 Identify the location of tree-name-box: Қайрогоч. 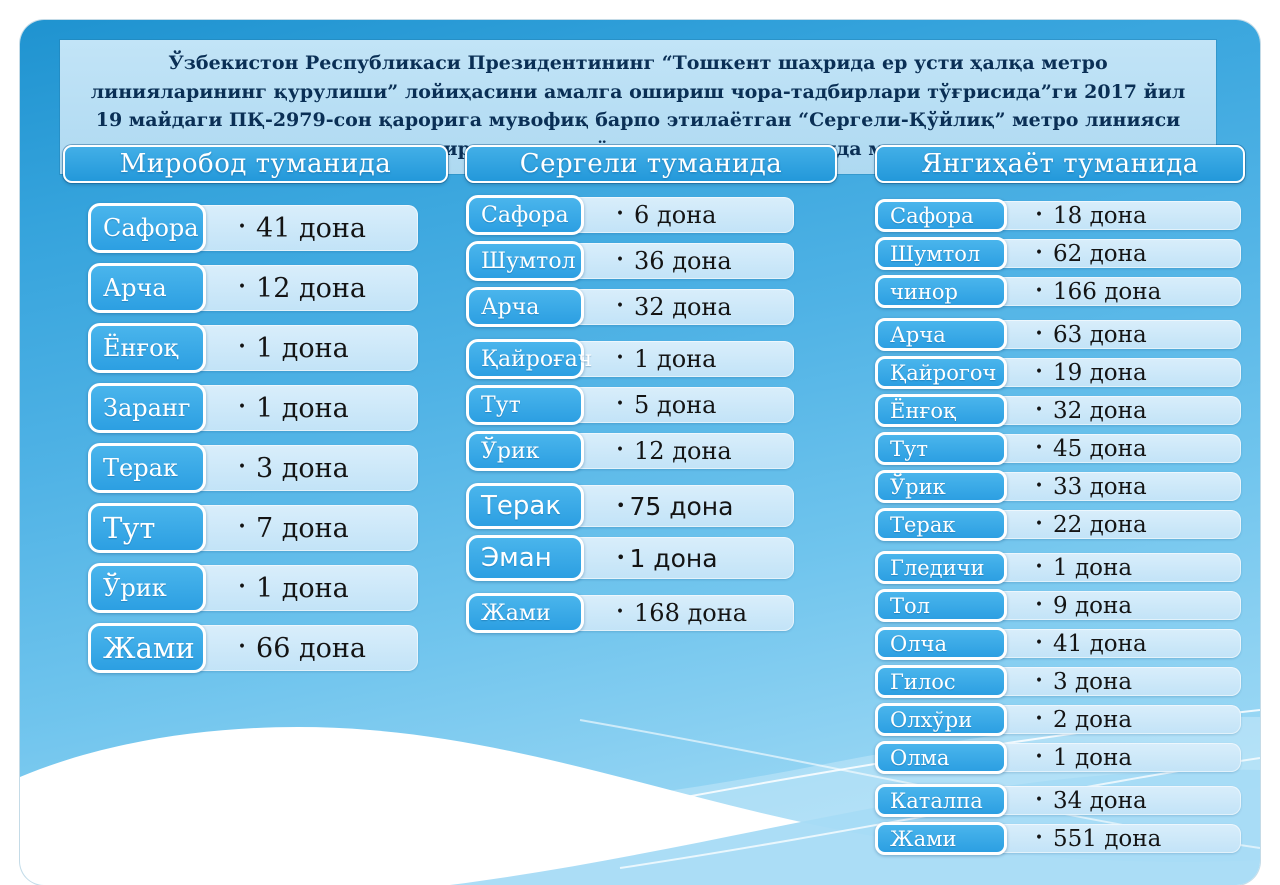
(941, 372).